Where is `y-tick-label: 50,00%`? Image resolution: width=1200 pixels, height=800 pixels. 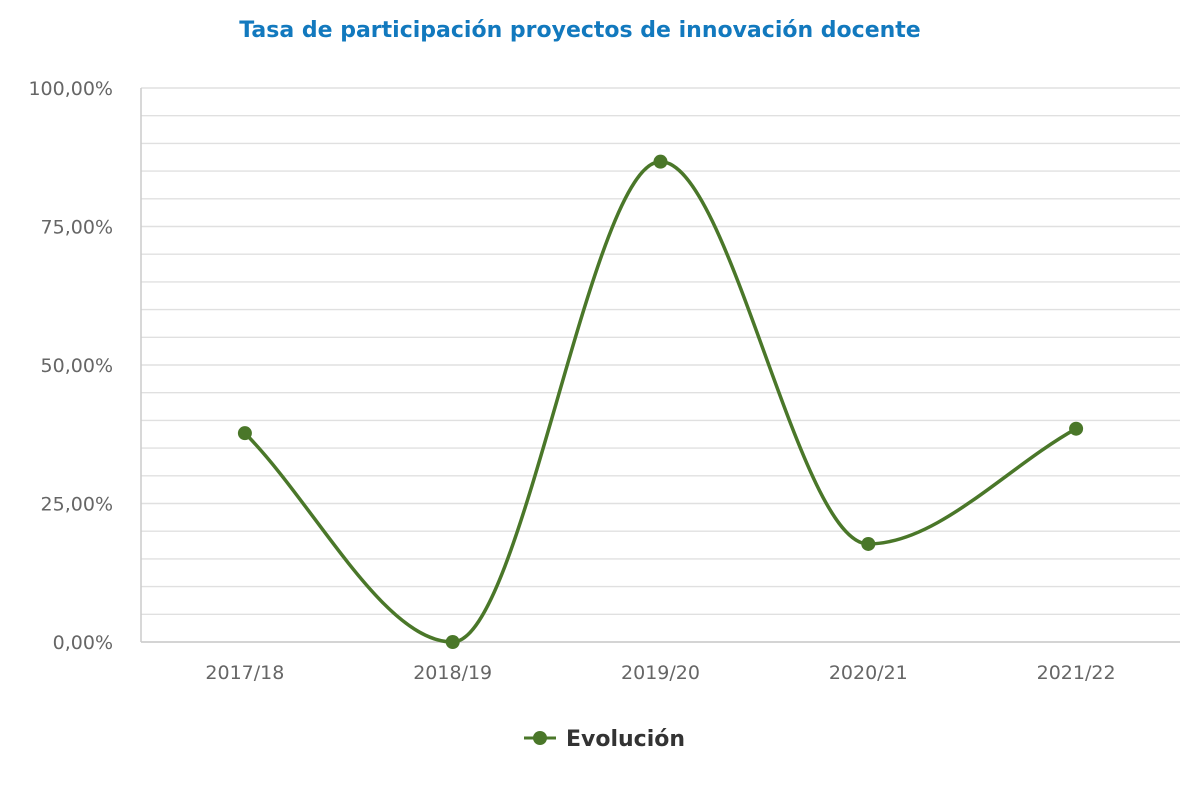 y-tick-label: 50,00% is located at coordinates (77, 366).